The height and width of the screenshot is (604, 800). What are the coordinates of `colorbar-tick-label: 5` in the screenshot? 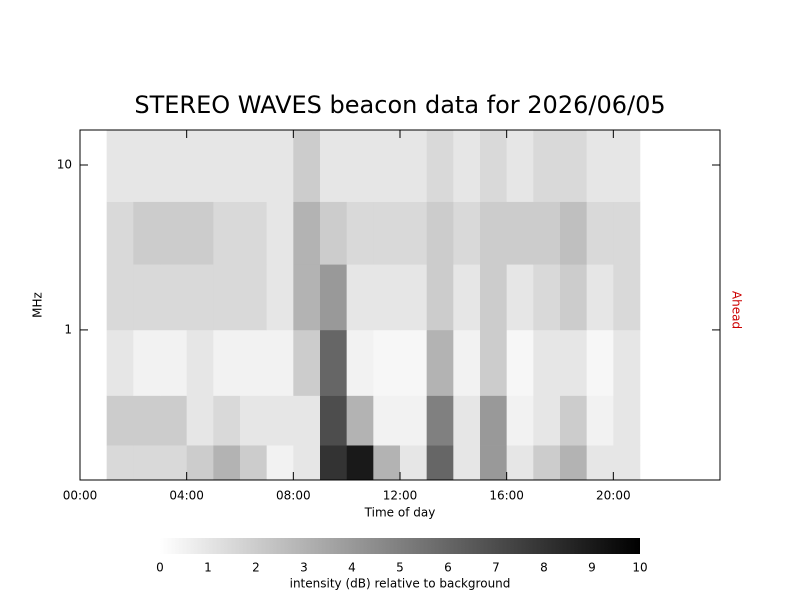 It's located at (400, 568).